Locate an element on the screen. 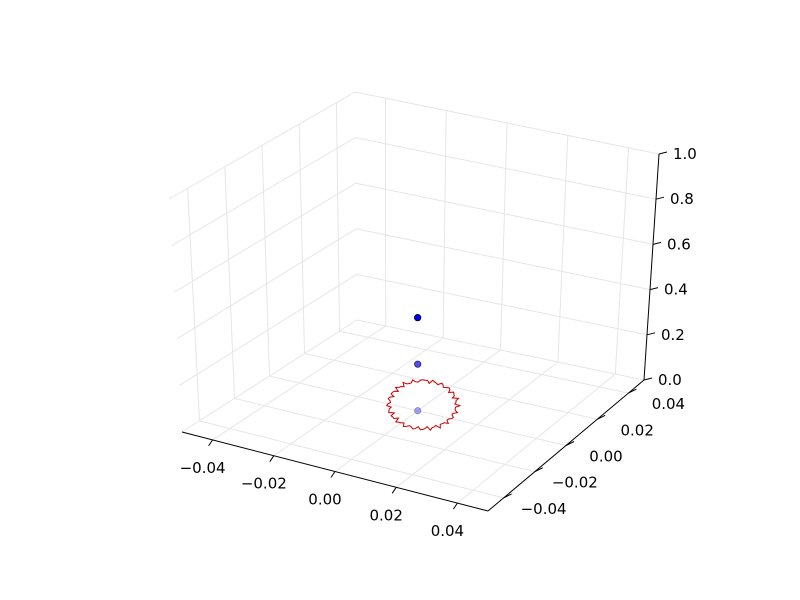 The width and height of the screenshot is (800, 600). annotation-layer is located at coordinates (424, 405).